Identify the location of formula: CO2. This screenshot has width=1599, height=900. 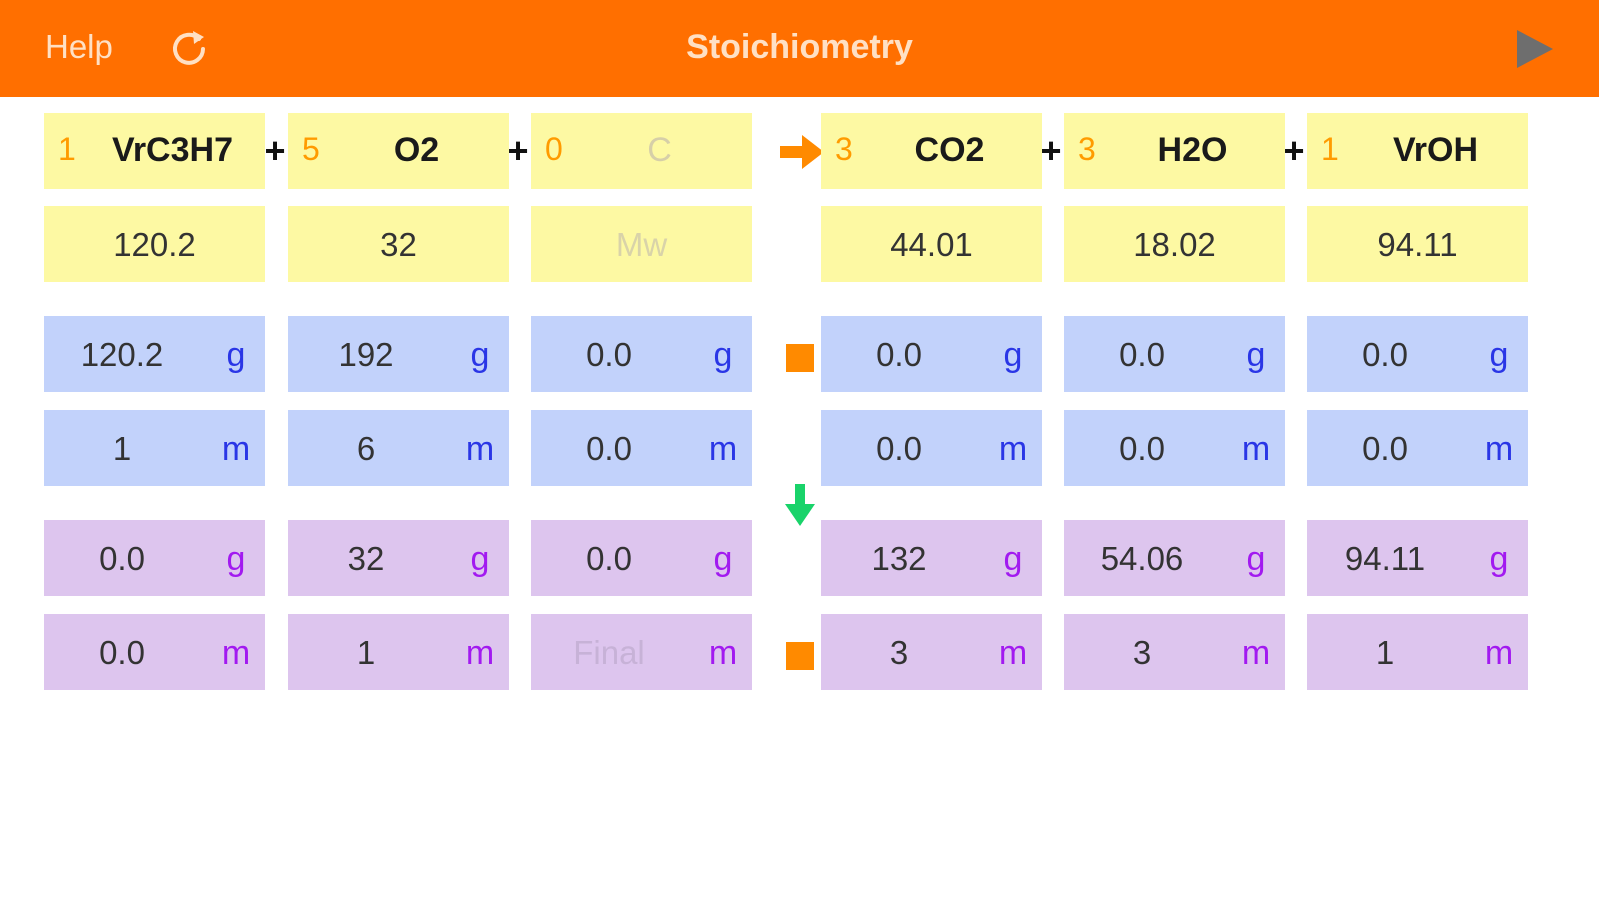
(949, 150).